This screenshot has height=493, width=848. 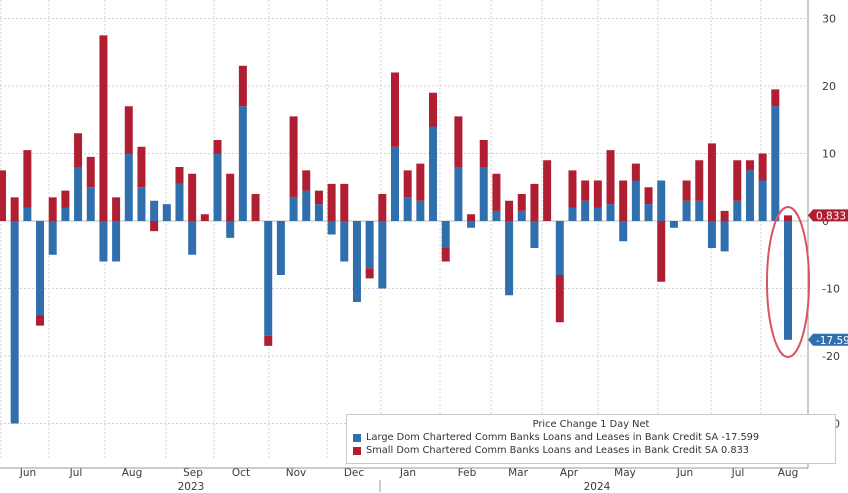 What do you see at coordinates (296, 473) in the screenshot?
I see `x-tick-label: Nov` at bounding box center [296, 473].